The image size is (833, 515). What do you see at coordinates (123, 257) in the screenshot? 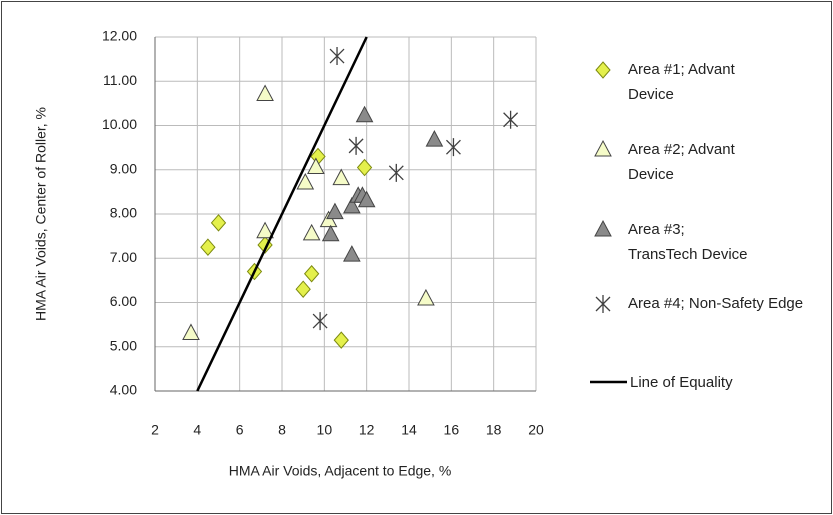
I see `y-tick-label: 7.00` at bounding box center [123, 257].